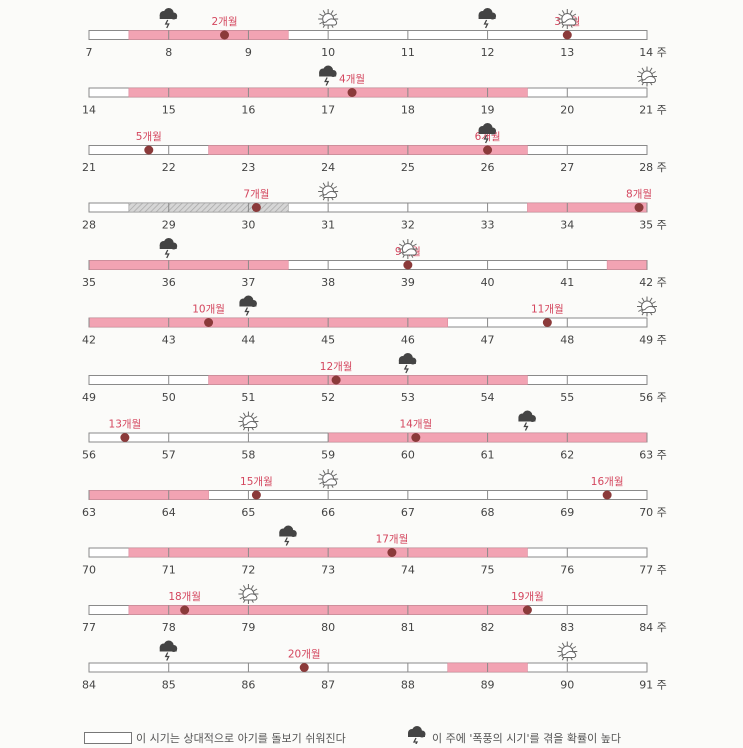  Describe the element at coordinates (89, 110) in the screenshot. I see `week-tick-label: 14` at that location.